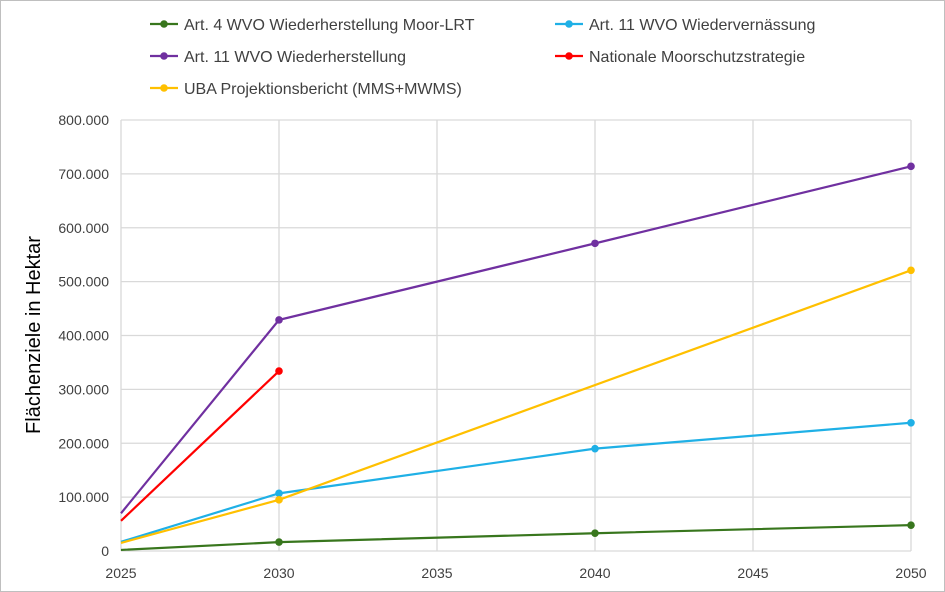 The width and height of the screenshot is (945, 592). Describe the element at coordinates (702, 25) in the screenshot. I see `legend-label: Art. 11 WVO Wiedervernässung` at that location.